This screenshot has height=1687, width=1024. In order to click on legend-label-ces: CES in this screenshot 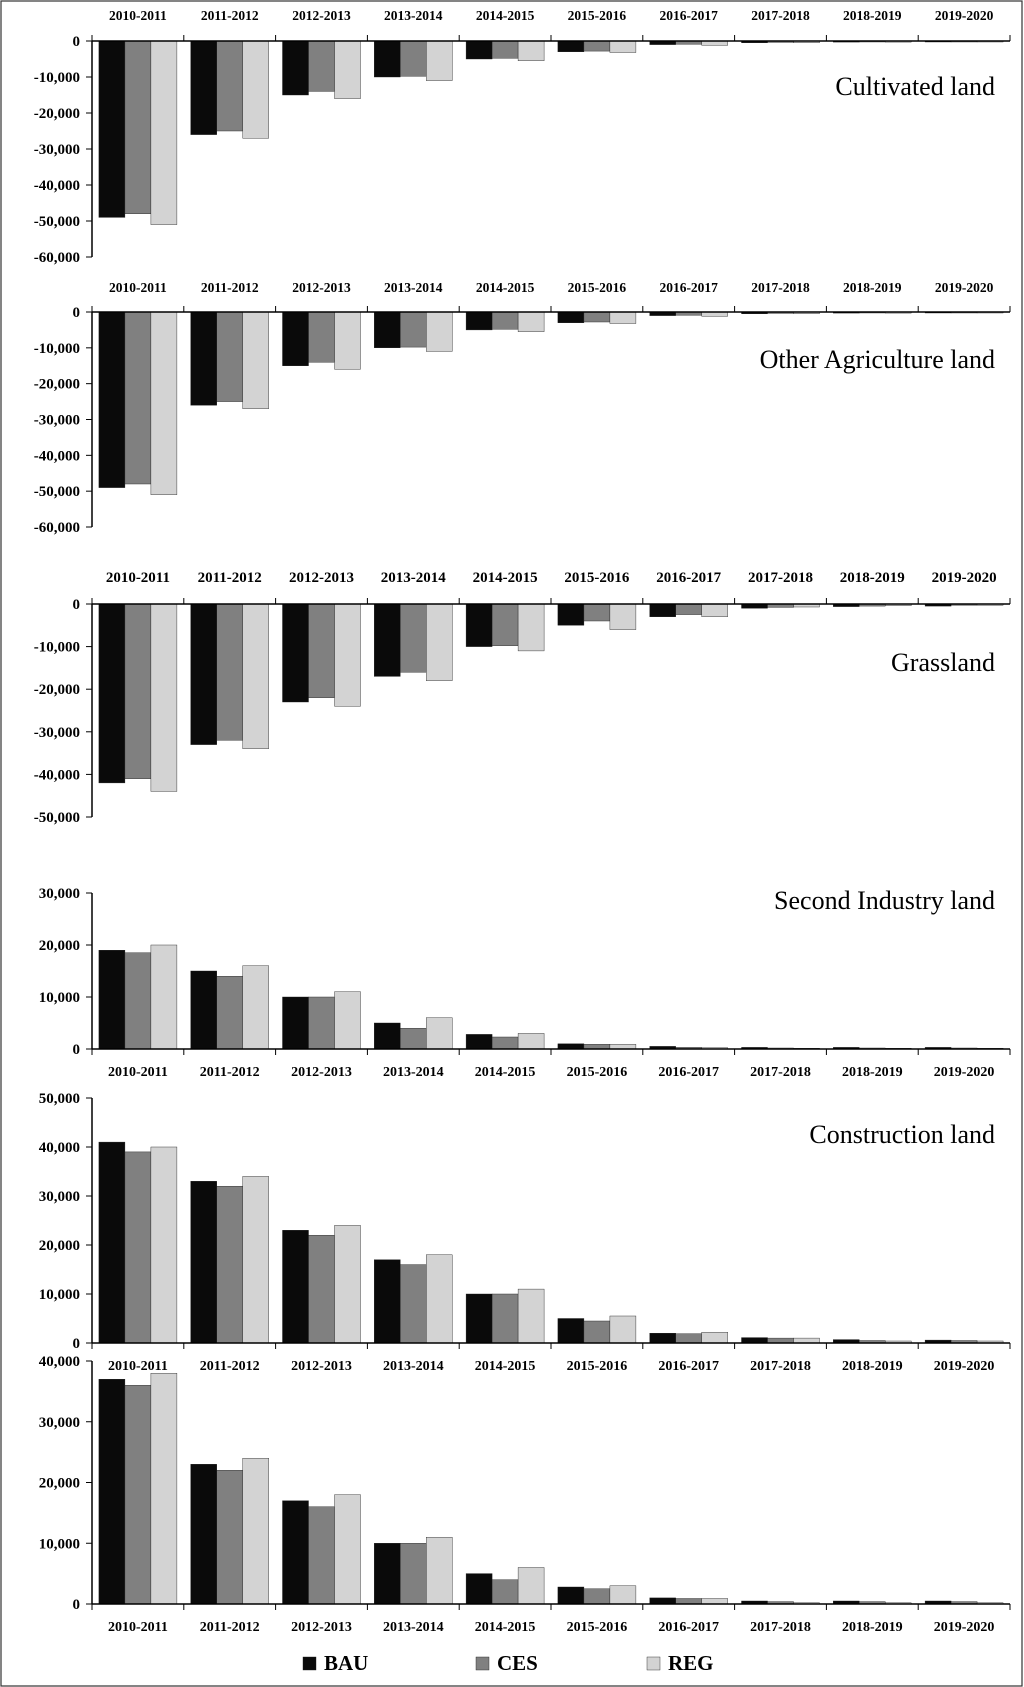, I will do `click(517, 1663)`.